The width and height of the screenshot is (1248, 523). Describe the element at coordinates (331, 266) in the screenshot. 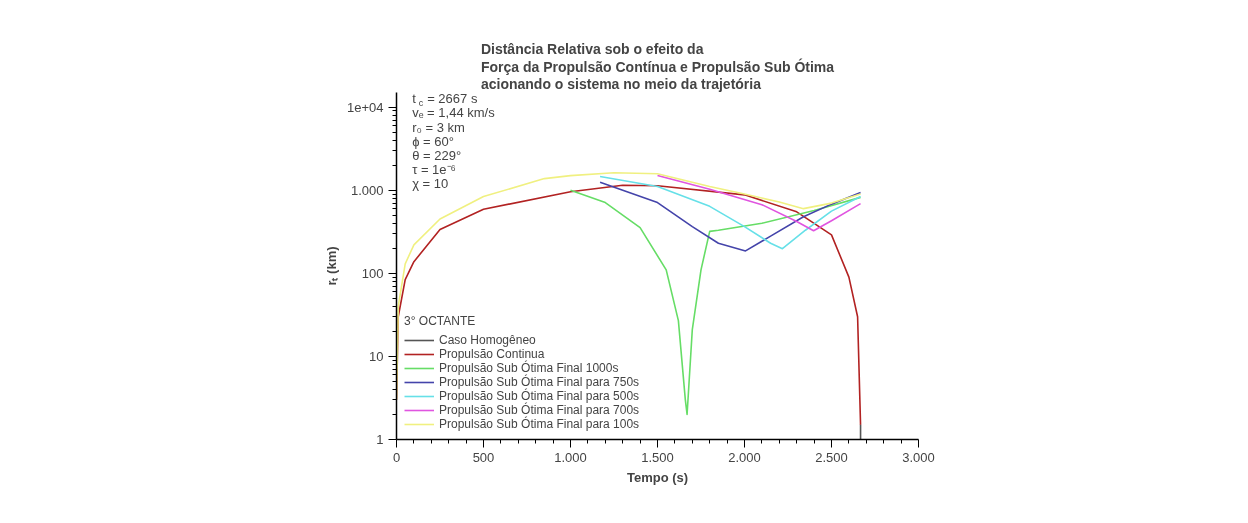

I see `y-axis-title: rₜ (km)` at that location.